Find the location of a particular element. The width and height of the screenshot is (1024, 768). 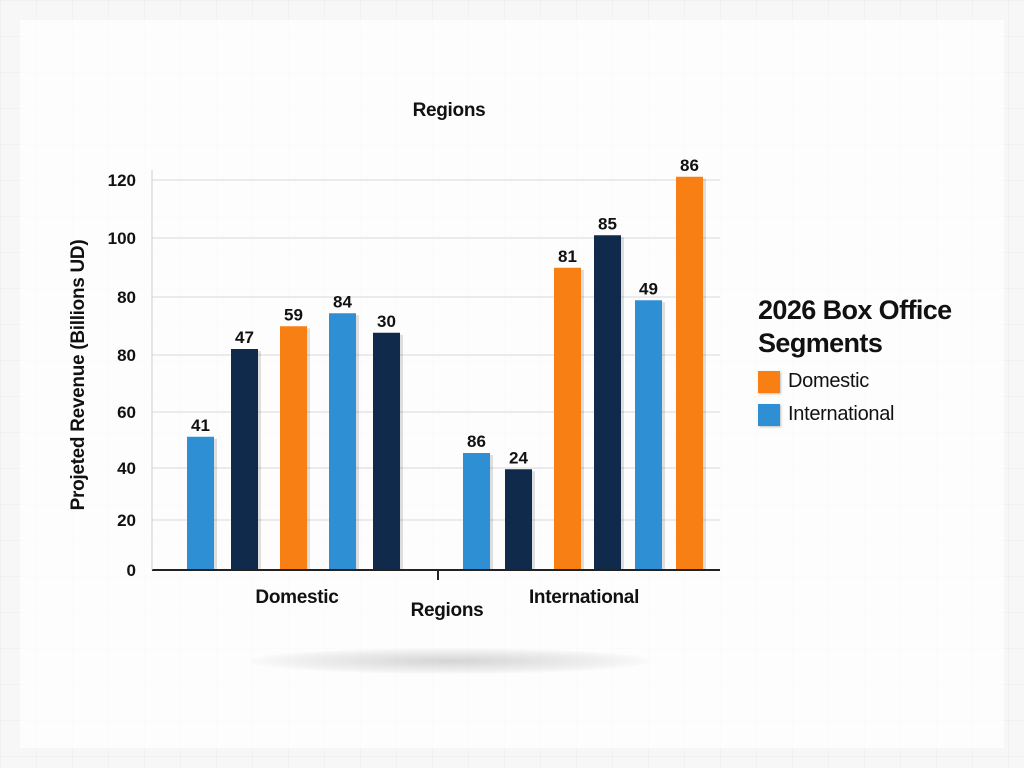

x-axis-title: Regions is located at coordinates (447, 610).